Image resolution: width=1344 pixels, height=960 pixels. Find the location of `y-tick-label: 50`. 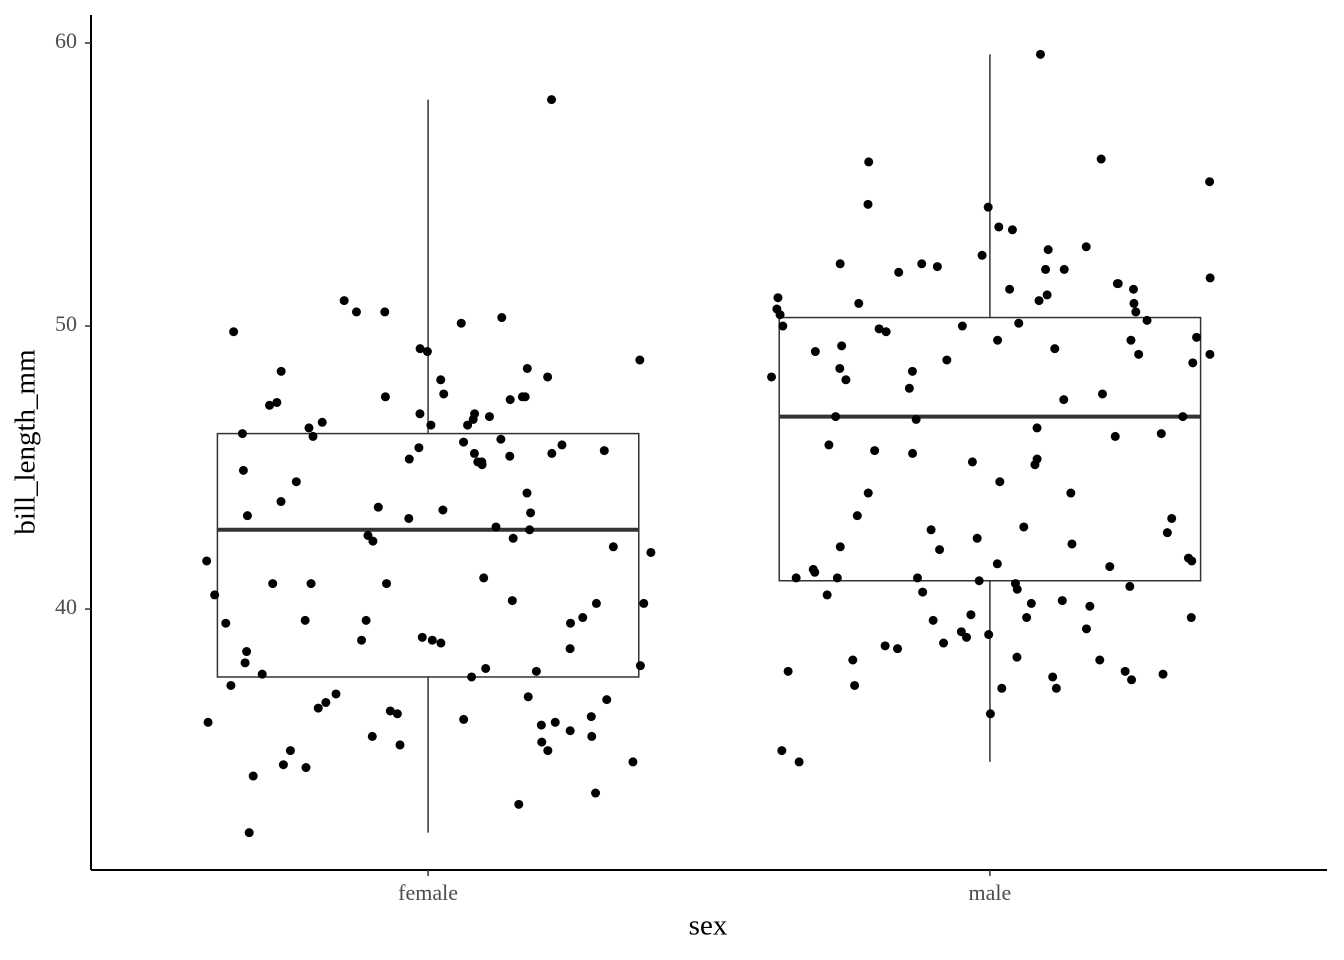

y-tick-label: 50 is located at coordinates (66, 323).